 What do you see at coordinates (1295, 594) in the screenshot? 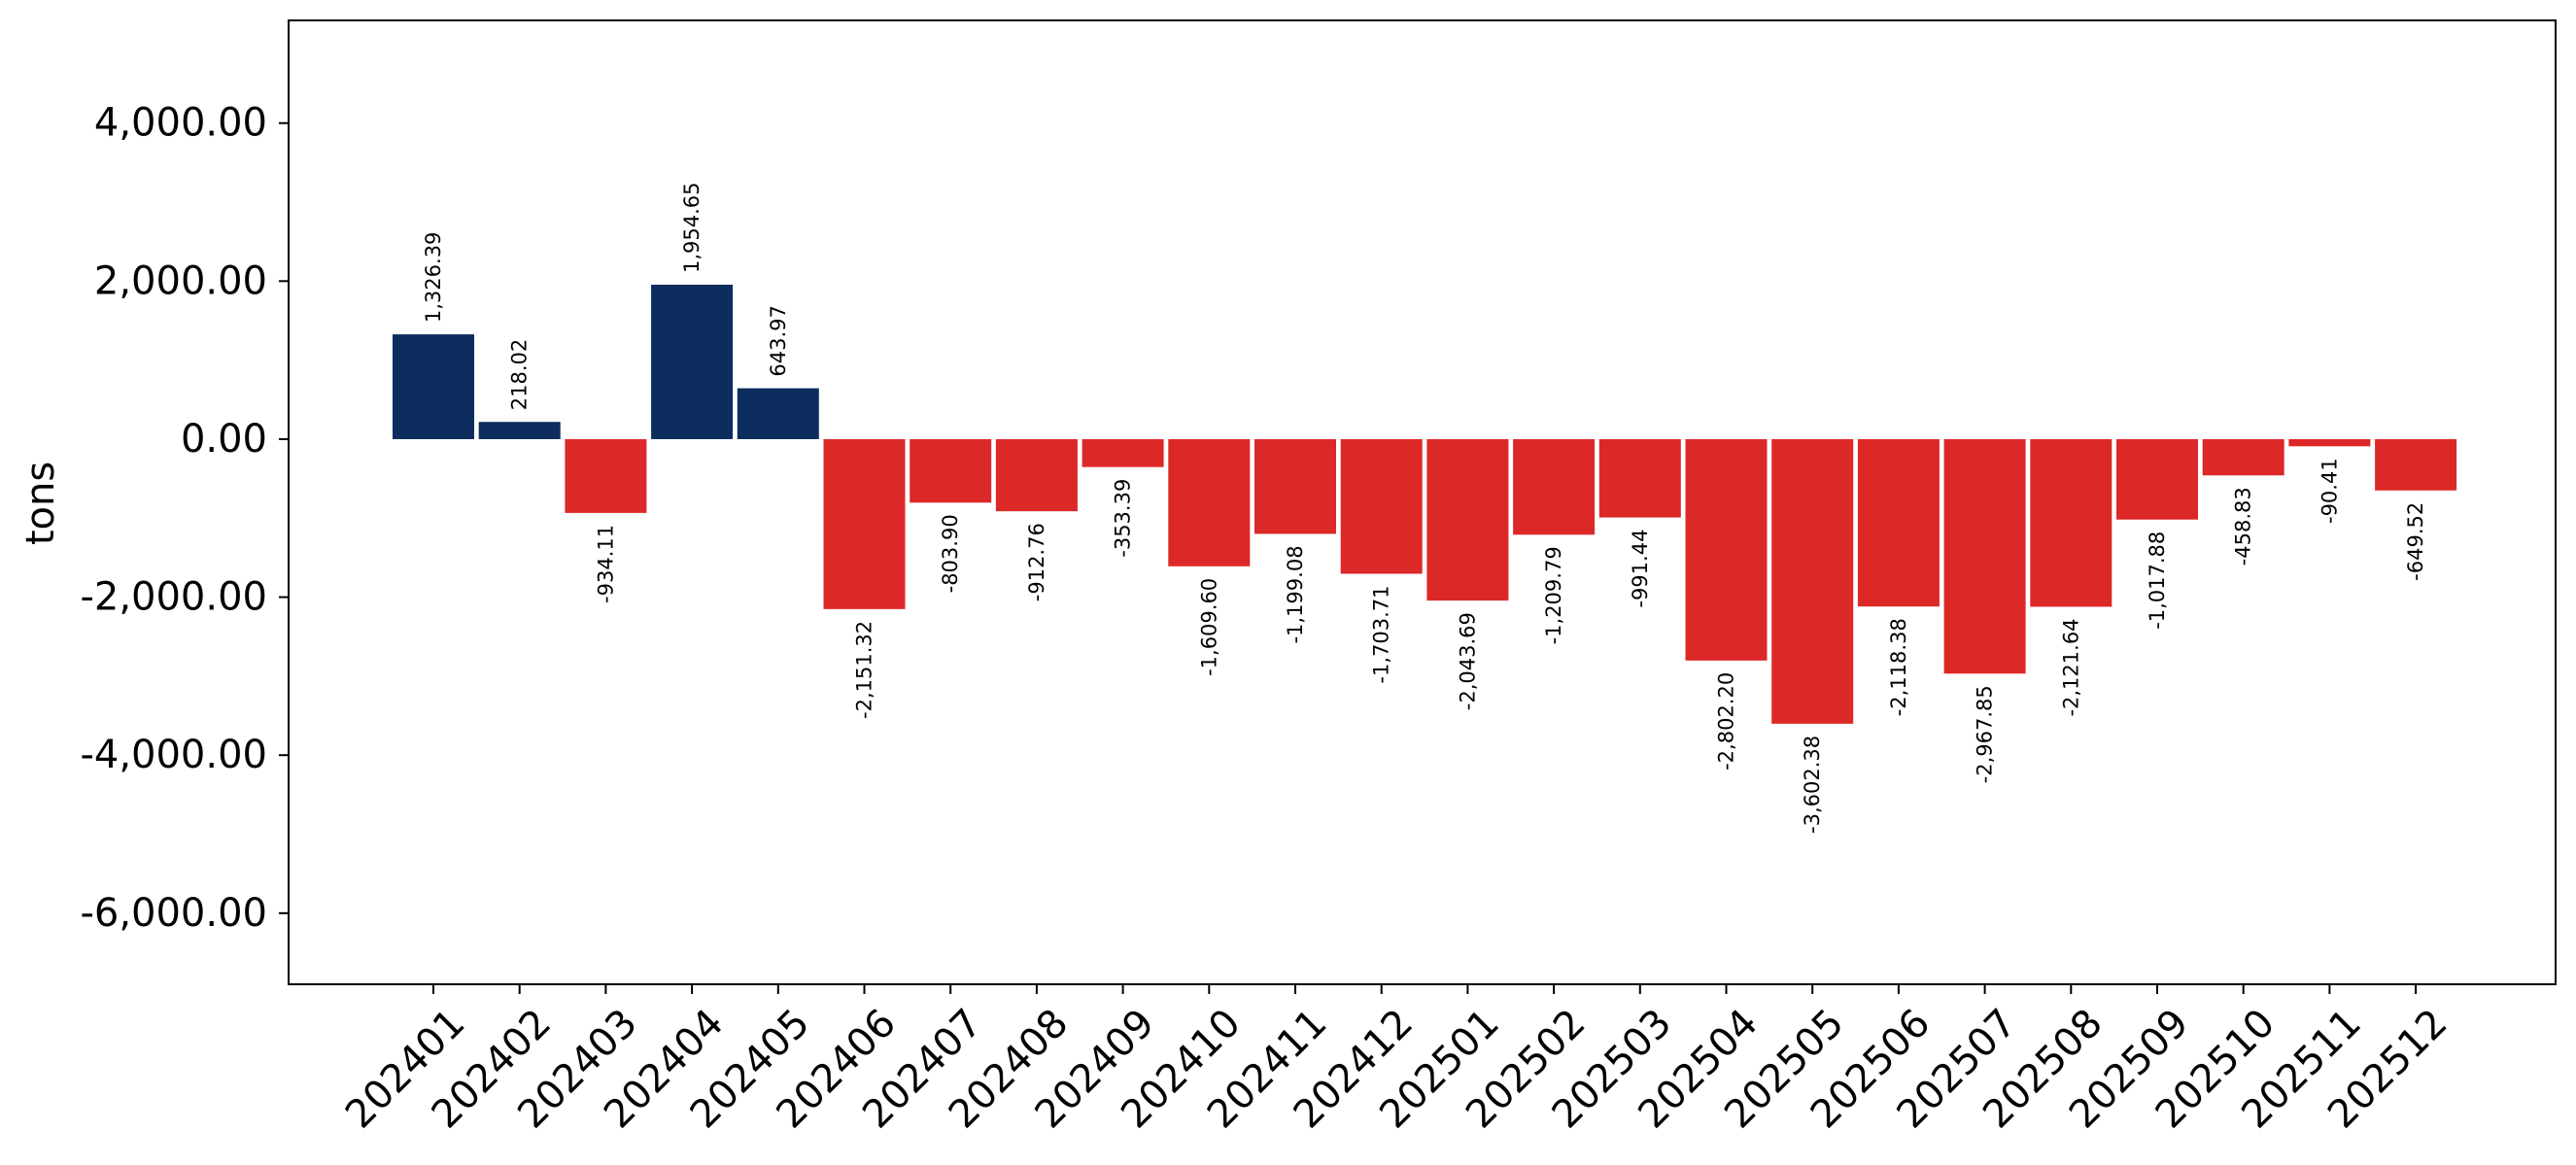
I see `bar-value-label: -1,199.08` at bounding box center [1295, 594].